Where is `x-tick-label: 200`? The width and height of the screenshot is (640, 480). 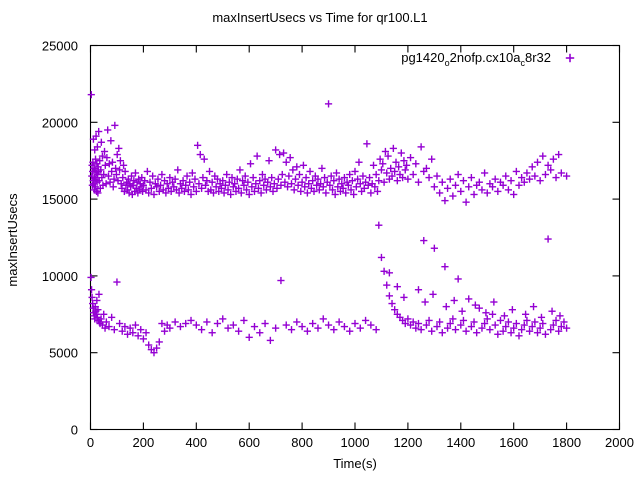 x-tick-label: 200 is located at coordinates (144, 442).